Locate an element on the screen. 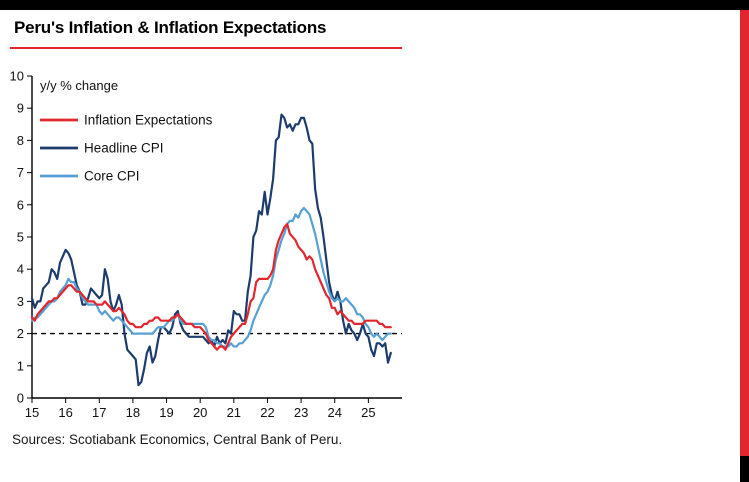 The image size is (749, 482). svg-text: 6 is located at coordinates (20, 204).